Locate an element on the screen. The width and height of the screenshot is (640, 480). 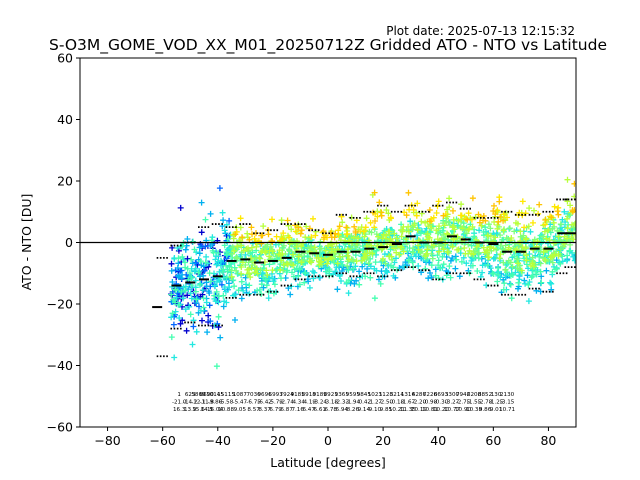
stat-label: 6.78 is located at coordinates (331, 410).